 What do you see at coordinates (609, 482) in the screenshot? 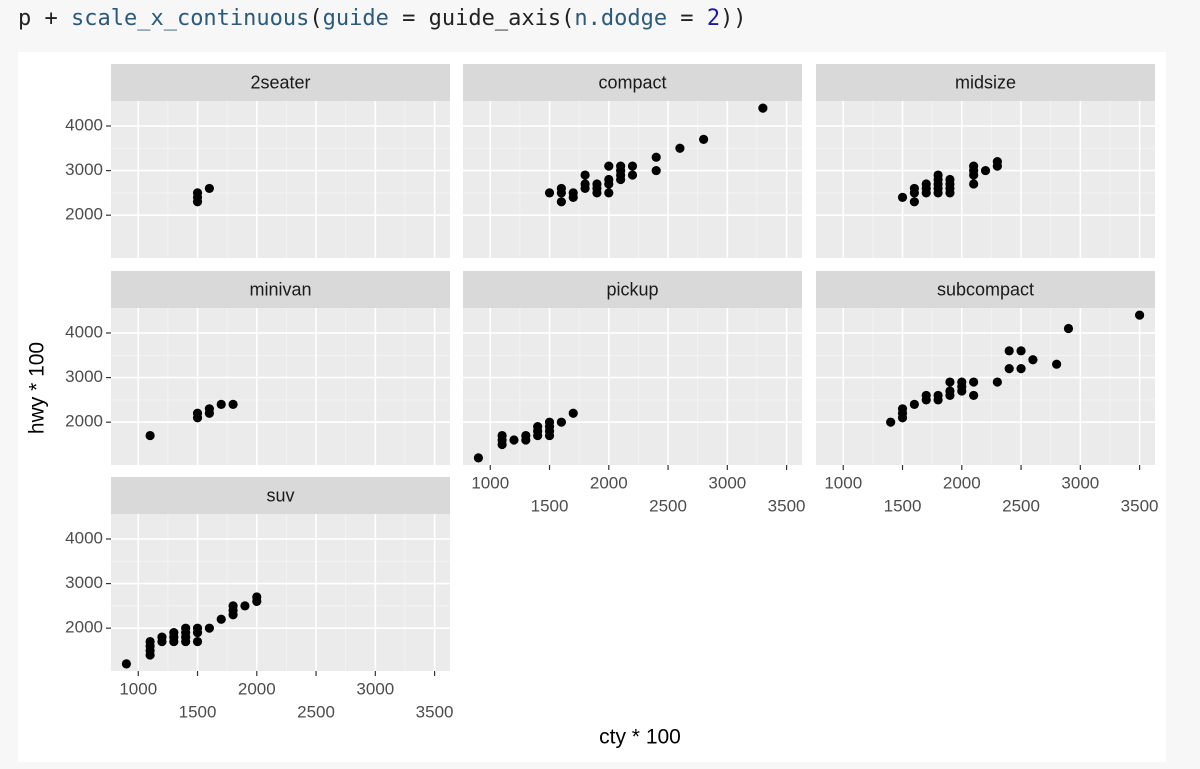
I see `x-tick-label: 2000` at bounding box center [609, 482].